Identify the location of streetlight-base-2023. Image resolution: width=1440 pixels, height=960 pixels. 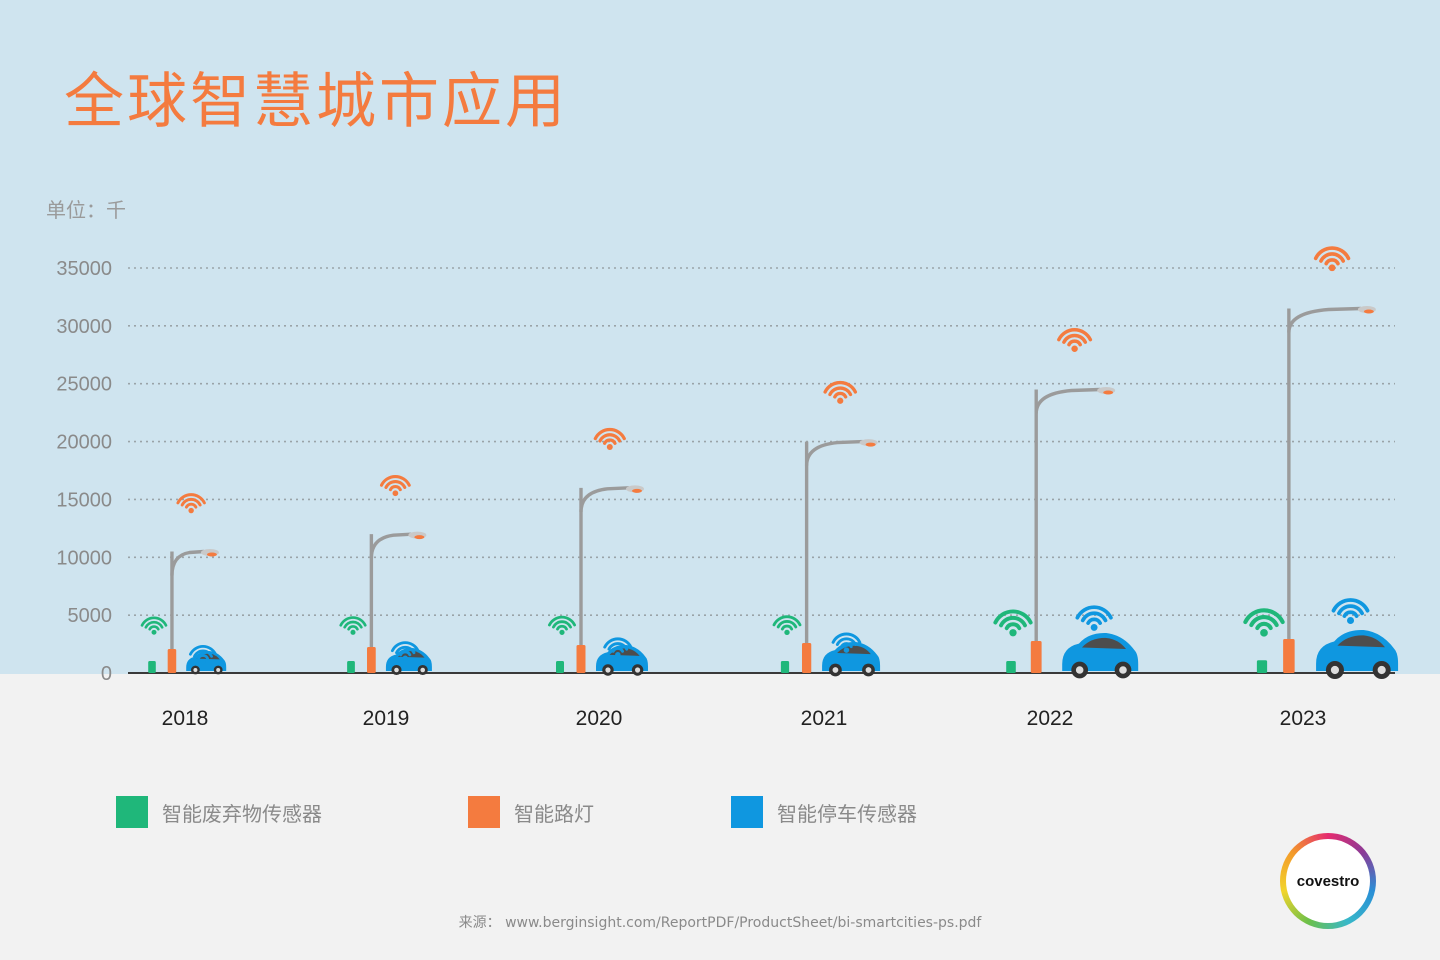
(1289, 656).